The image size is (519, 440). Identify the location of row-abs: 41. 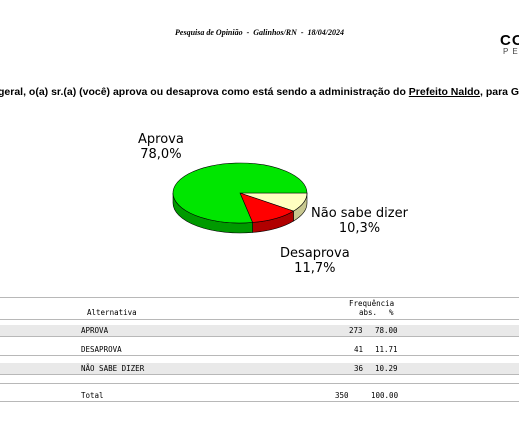
(359, 349).